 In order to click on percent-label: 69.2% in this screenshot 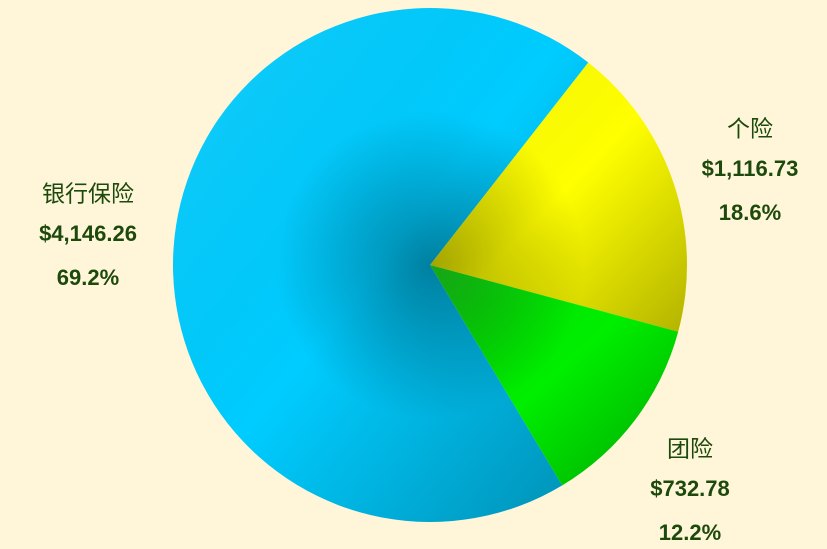, I will do `click(88, 277)`.